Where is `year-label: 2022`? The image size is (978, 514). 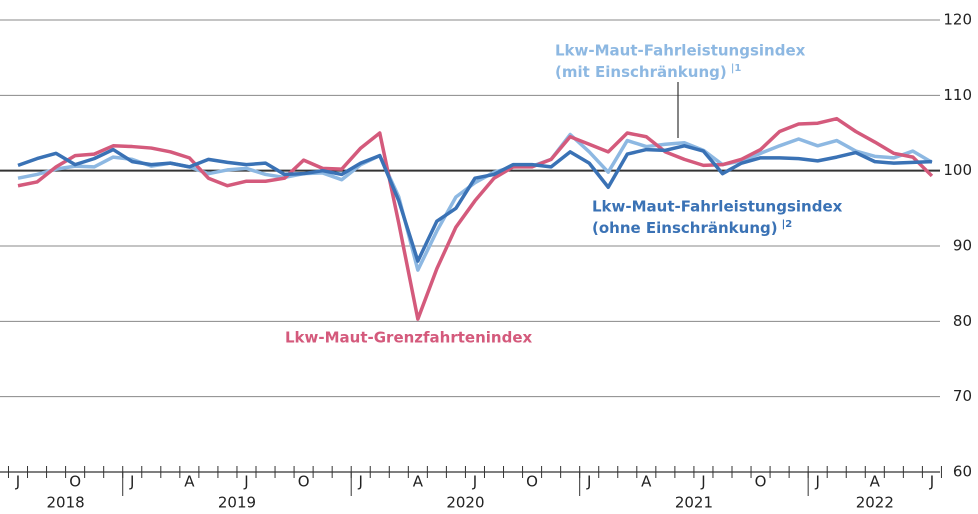 year-label: 2022 is located at coordinates (875, 503).